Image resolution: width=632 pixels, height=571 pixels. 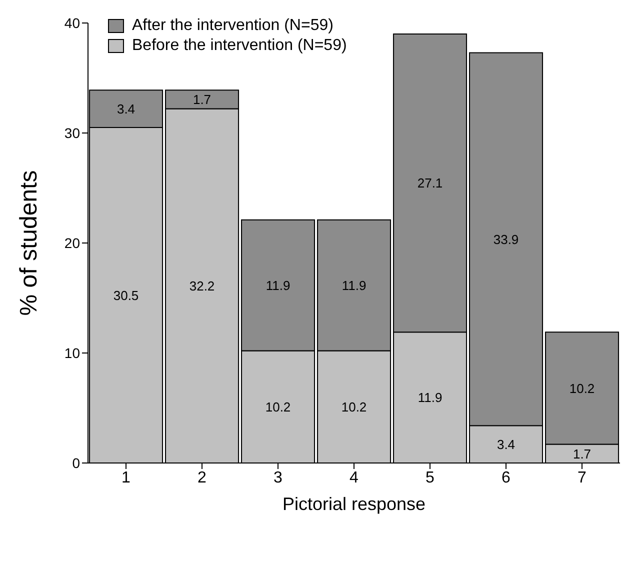 I want to click on y-tick-label: 30, so click(x=72, y=132).